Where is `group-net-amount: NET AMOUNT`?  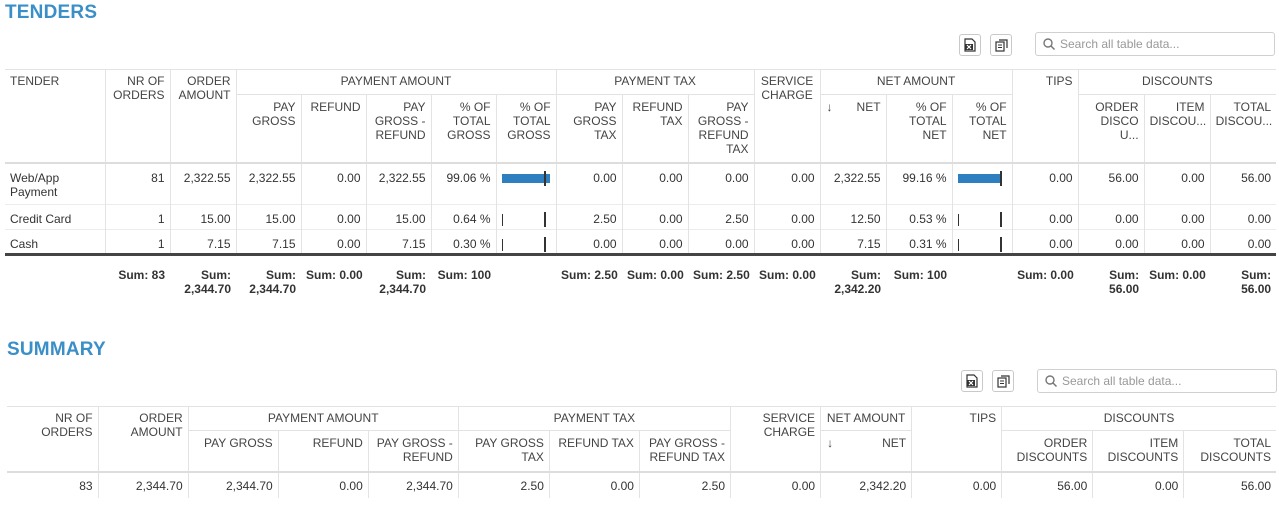
group-net-amount: NET AMOUNT is located at coordinates (916, 82).